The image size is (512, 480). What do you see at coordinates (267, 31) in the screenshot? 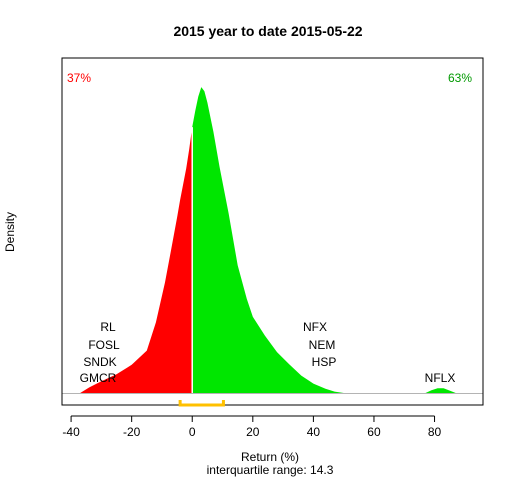
I see `chart-title: 2015 year to date 2015-05-22` at bounding box center [267, 31].